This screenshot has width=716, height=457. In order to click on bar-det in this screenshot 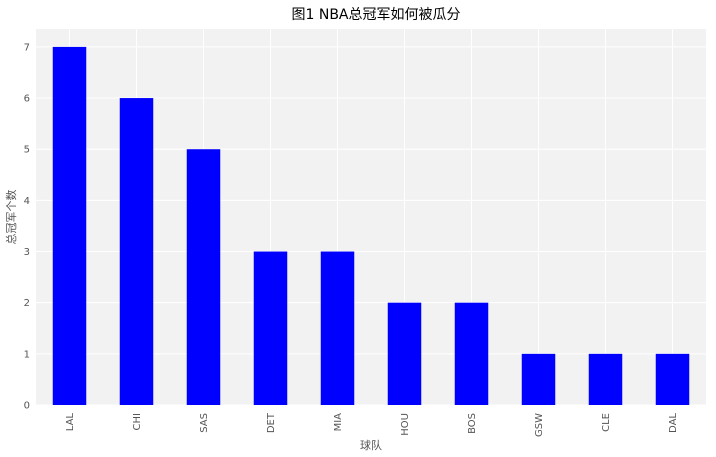, I will do `click(270, 328)`.